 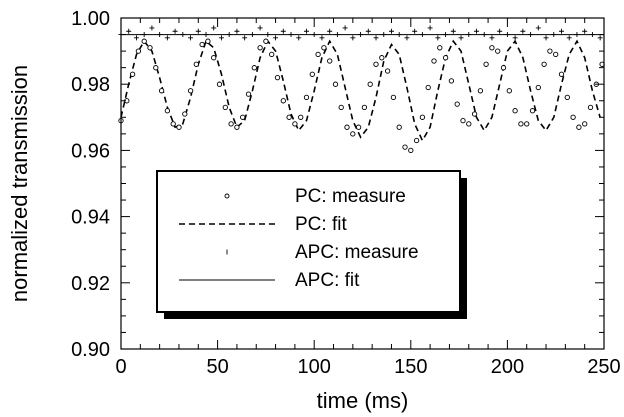 I want to click on legend-apc-fit-label: APC: fit, so click(x=327, y=280).